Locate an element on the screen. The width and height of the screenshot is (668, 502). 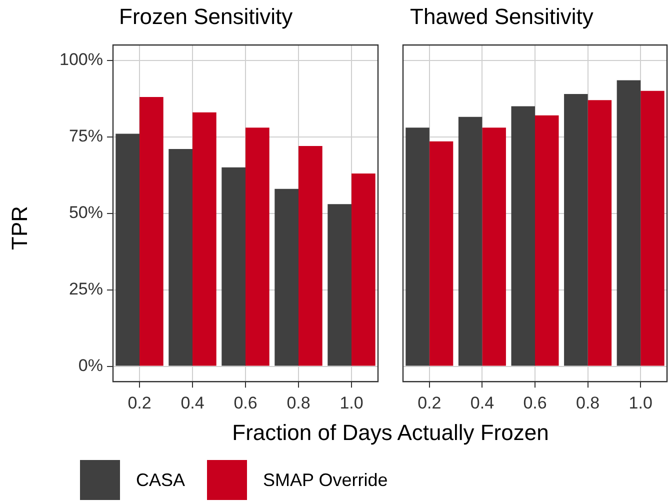
y-tick-label: 75% is located at coordinates (85, 136).